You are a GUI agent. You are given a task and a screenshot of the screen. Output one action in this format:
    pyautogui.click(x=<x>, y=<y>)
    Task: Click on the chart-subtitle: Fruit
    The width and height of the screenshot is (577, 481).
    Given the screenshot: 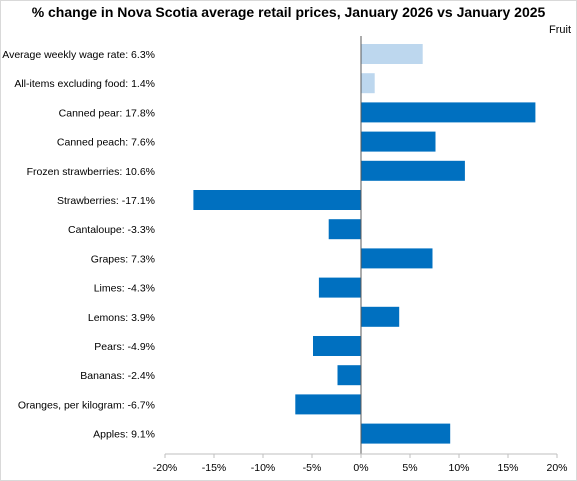 What is the action you would take?
    pyautogui.click(x=560, y=30)
    